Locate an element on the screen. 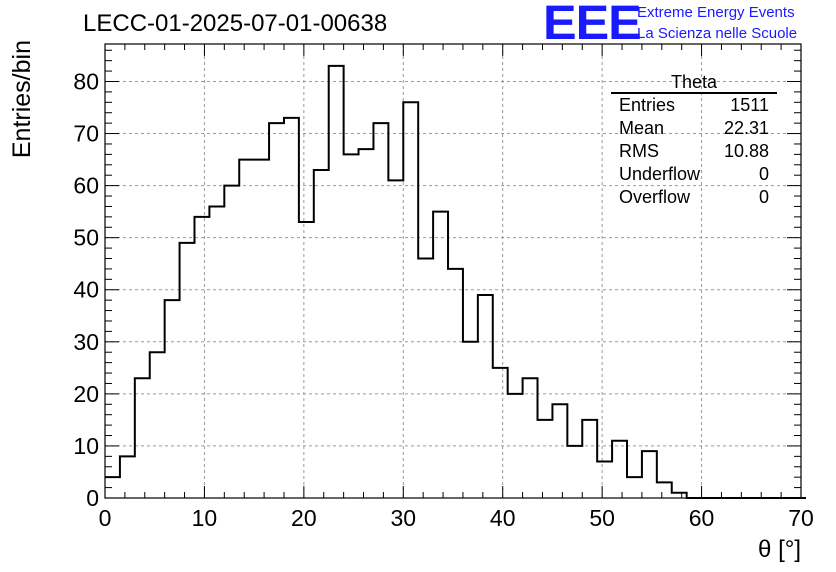 This screenshot has width=836, height=572. x-tick-label: 60 is located at coordinates (702, 518).